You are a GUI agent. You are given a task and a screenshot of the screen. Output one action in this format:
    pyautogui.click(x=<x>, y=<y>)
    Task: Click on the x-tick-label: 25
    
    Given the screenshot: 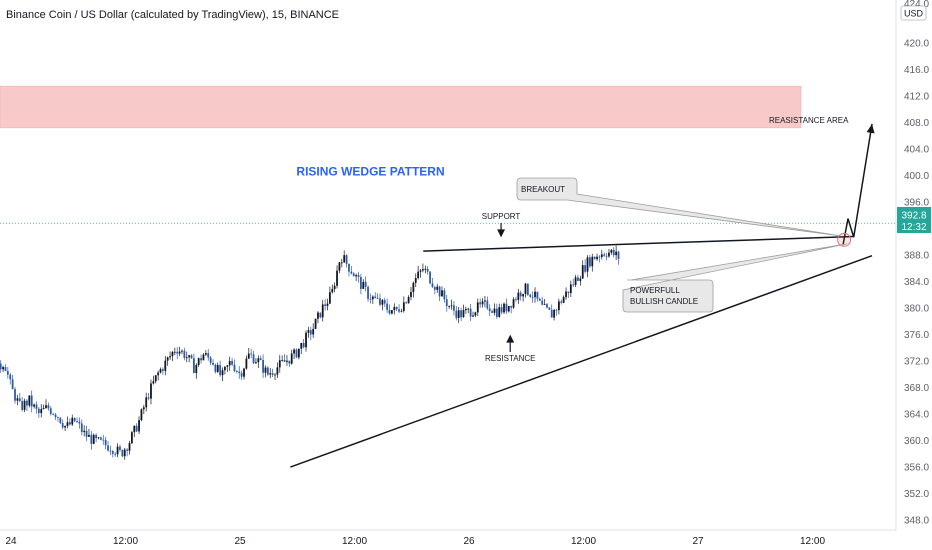 What is the action you would take?
    pyautogui.click(x=240, y=541)
    